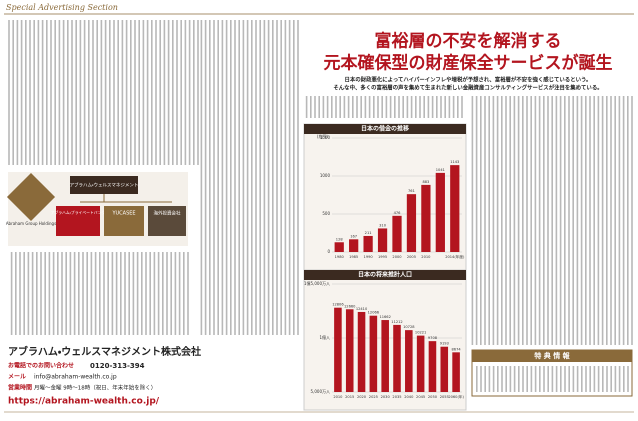 The width and height of the screenshot is (638, 421). I want to click on x-tick-label: 1985, so click(353, 257).